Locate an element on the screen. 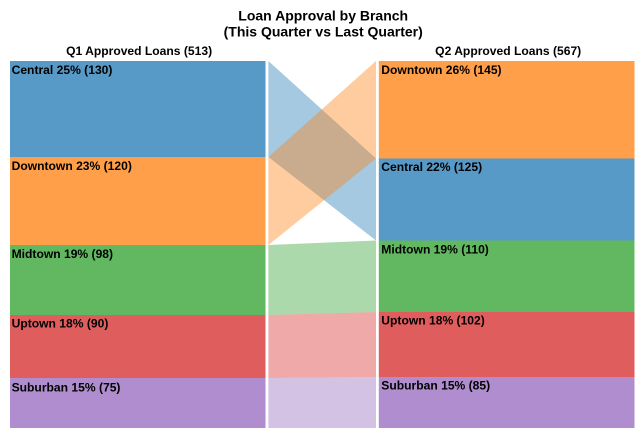 The width and height of the screenshot is (641, 440). svg-text: Q2 Approved Loans (567) is located at coordinates (508, 51).